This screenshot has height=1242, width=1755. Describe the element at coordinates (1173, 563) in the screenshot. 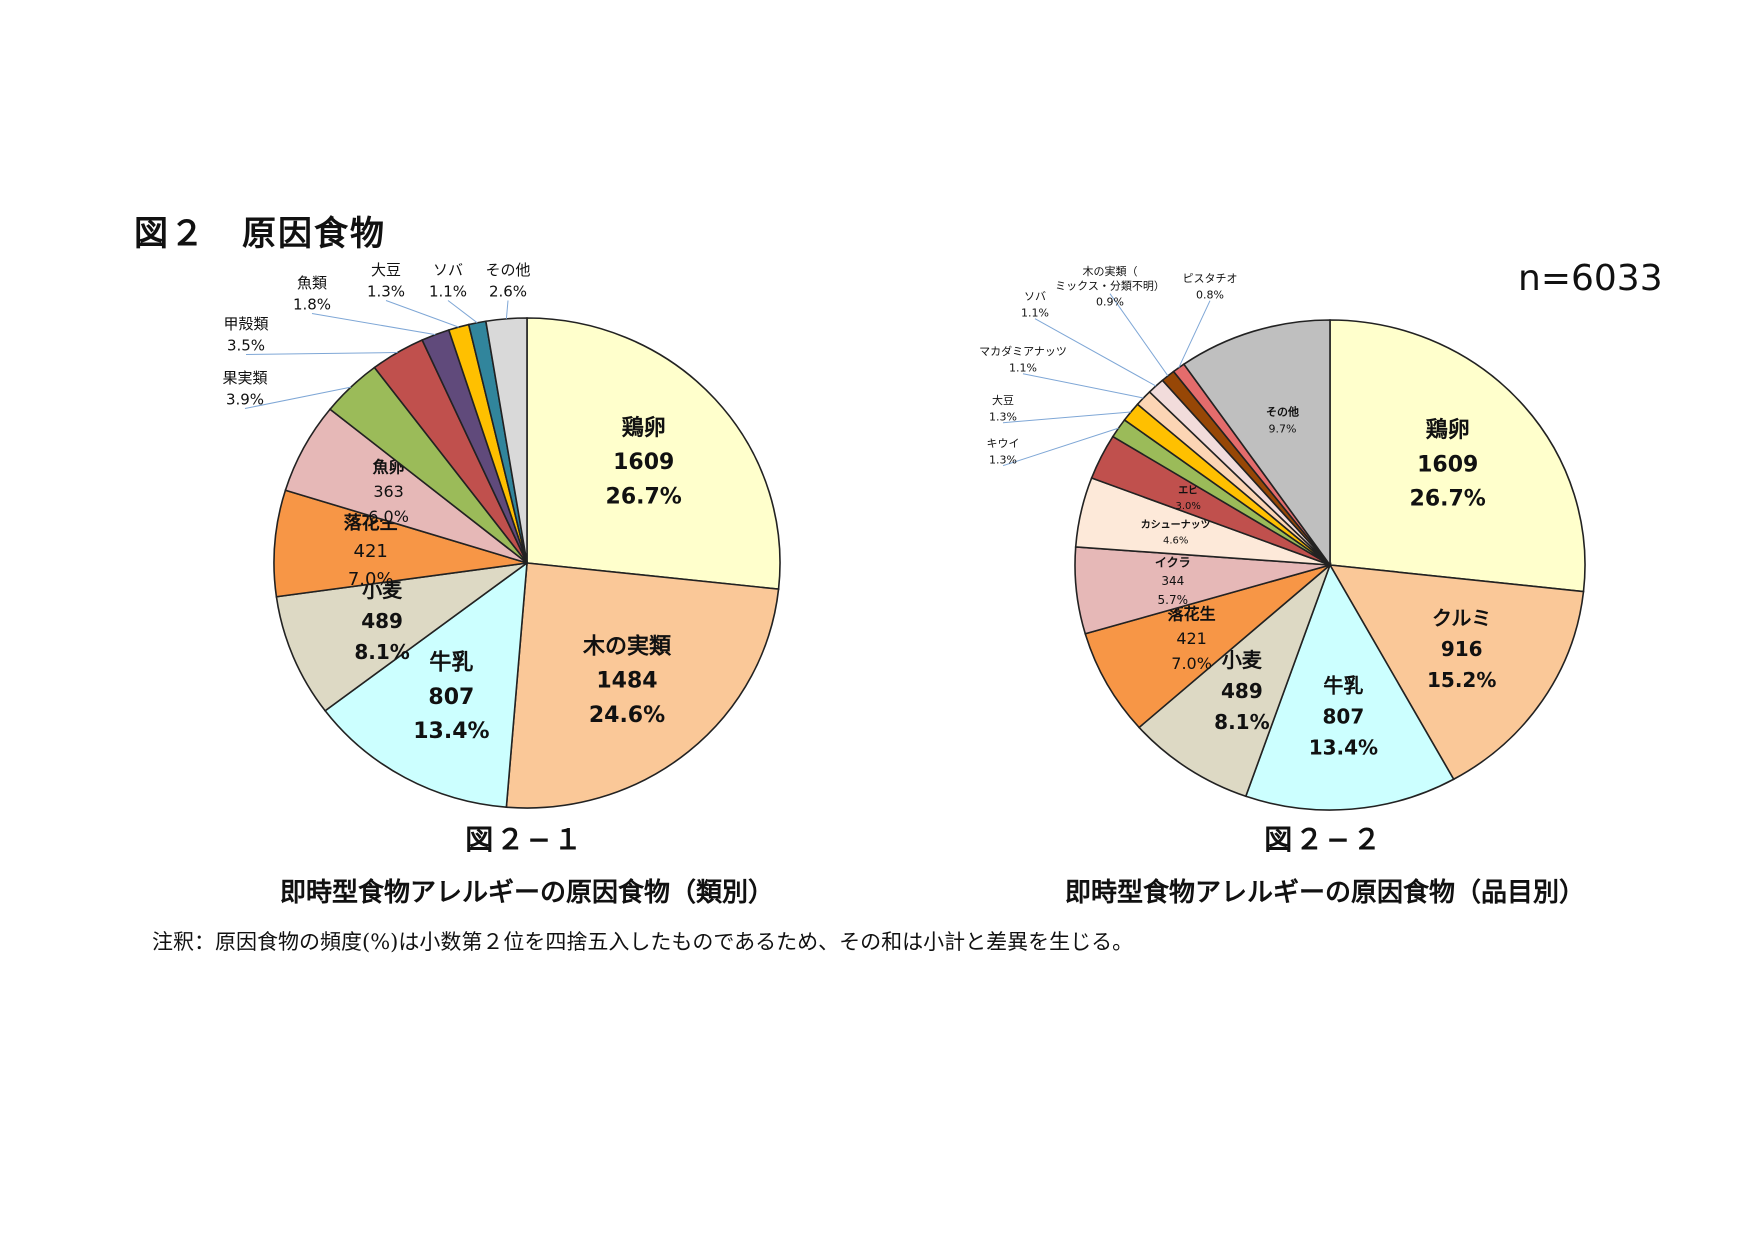

I see `pie2-slice-5-name-label: イクラ` at that location.